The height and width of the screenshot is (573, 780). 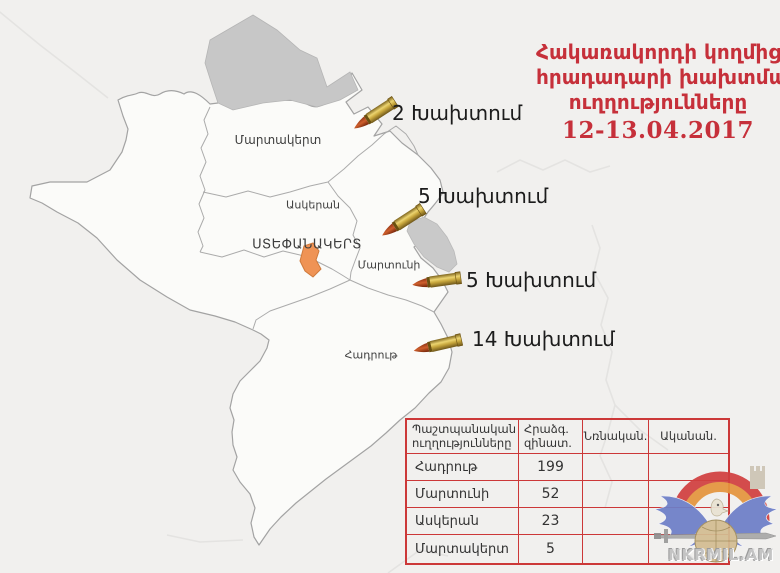 What do you see at coordinates (462, 466) in the screenshot?
I see `table-row-direction: Հադրութ` at bounding box center [462, 466].